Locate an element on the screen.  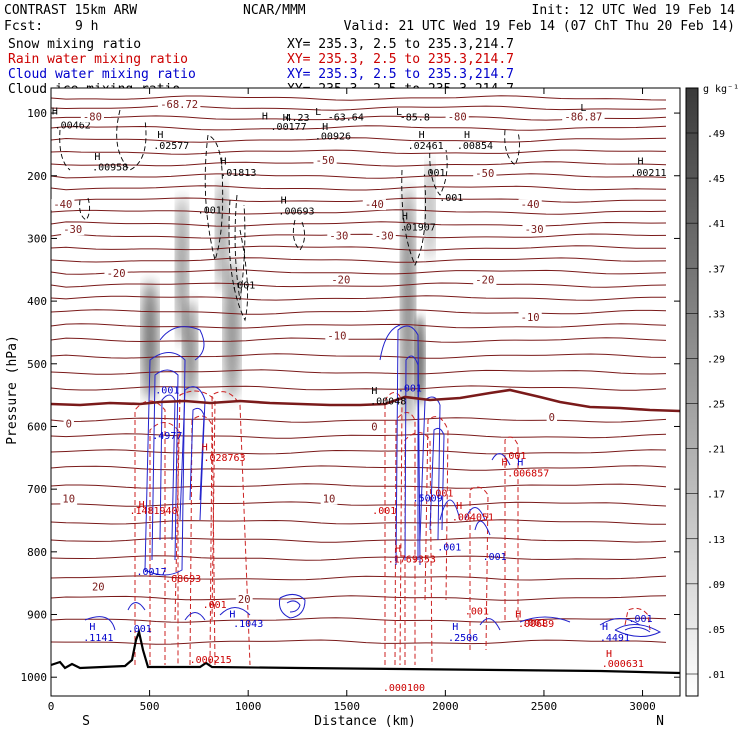
x-tick-label: 2000 is located at coordinates (445, 706).